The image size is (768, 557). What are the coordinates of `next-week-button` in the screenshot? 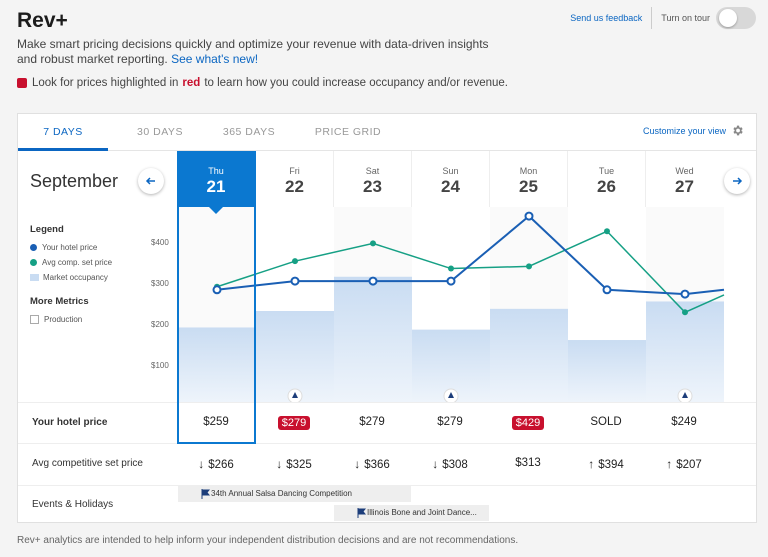 It's located at (737, 181).